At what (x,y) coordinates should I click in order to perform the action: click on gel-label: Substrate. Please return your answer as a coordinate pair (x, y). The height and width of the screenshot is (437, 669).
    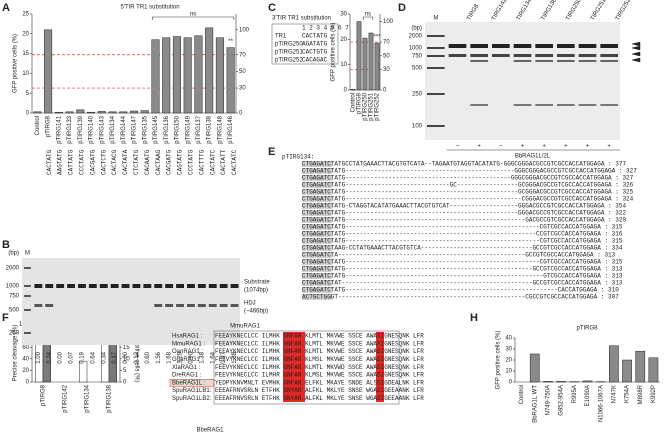
    Looking at the image, I should click on (257, 283).